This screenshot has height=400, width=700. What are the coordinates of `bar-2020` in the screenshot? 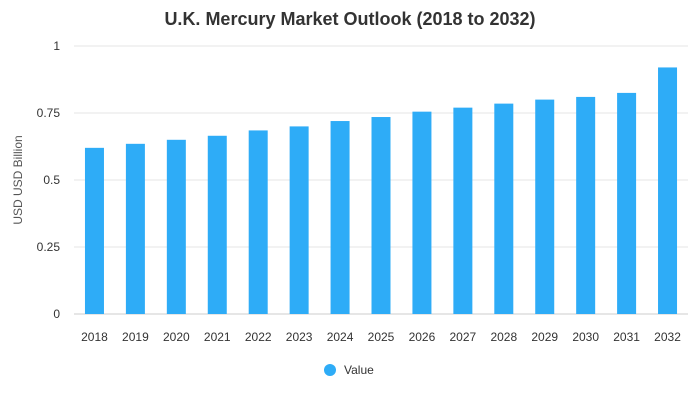 It's located at (176, 226).